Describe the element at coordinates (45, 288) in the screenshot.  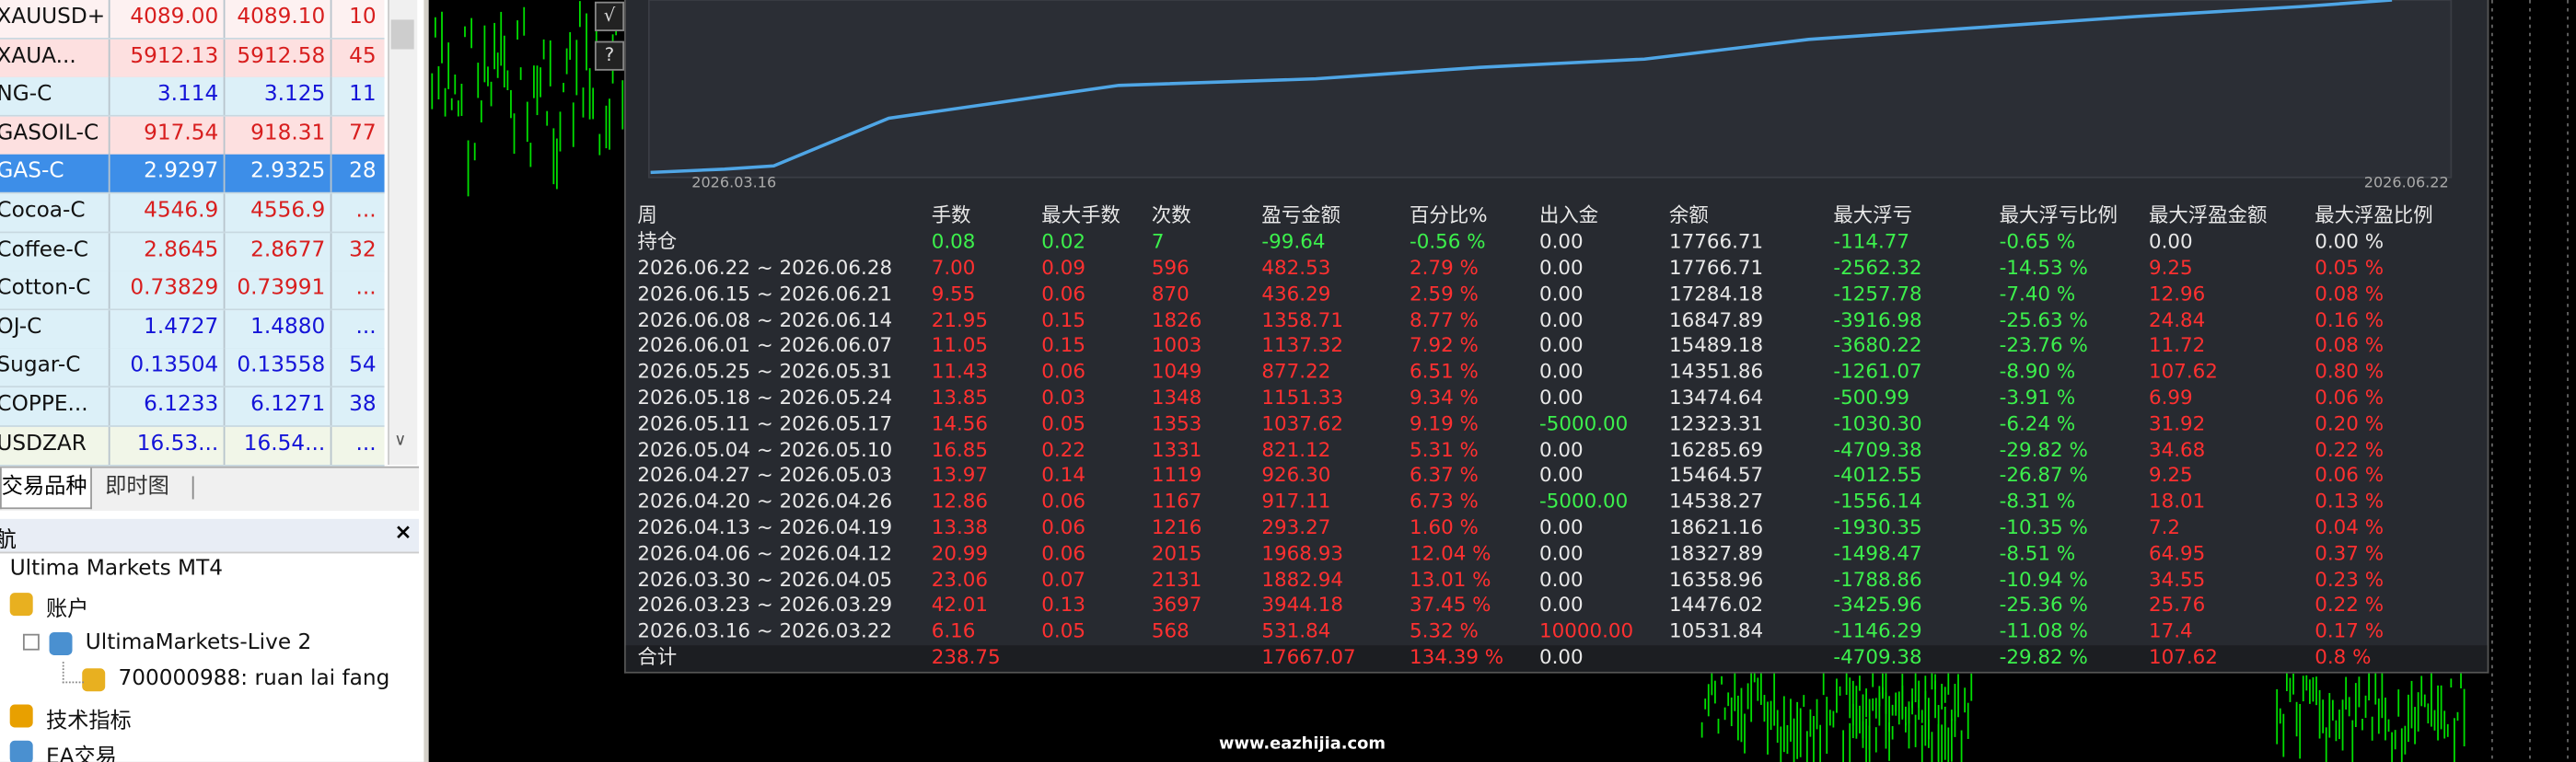
I see `symbol: Cotton-C` at that location.